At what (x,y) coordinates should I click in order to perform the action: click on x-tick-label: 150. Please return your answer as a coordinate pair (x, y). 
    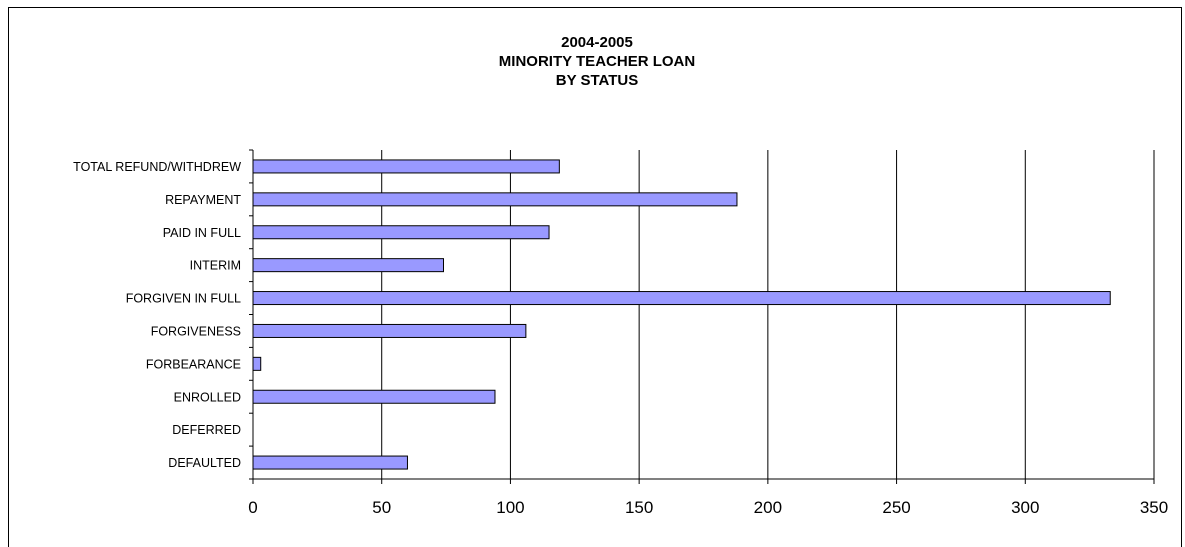
    Looking at the image, I should click on (639, 507).